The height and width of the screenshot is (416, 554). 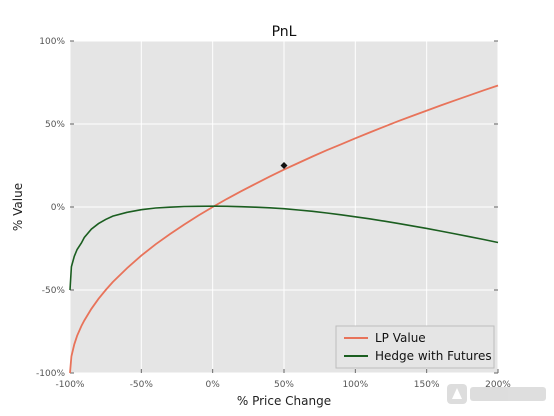 I want to click on legend: LP Value Hedge with Futures, so click(x=415, y=347).